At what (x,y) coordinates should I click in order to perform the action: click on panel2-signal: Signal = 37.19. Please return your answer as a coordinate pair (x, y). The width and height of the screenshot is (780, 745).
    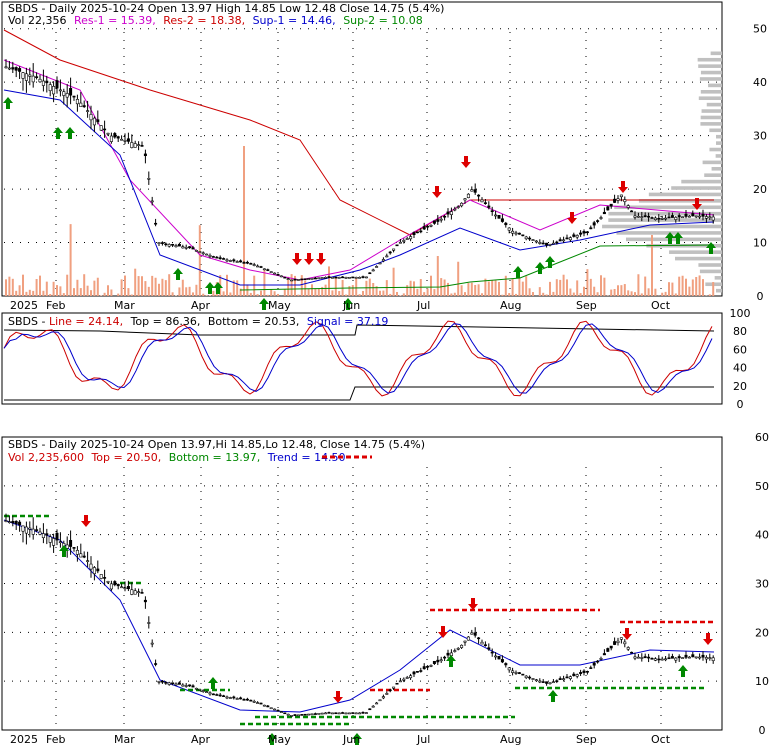
    Looking at the image, I should click on (348, 321).